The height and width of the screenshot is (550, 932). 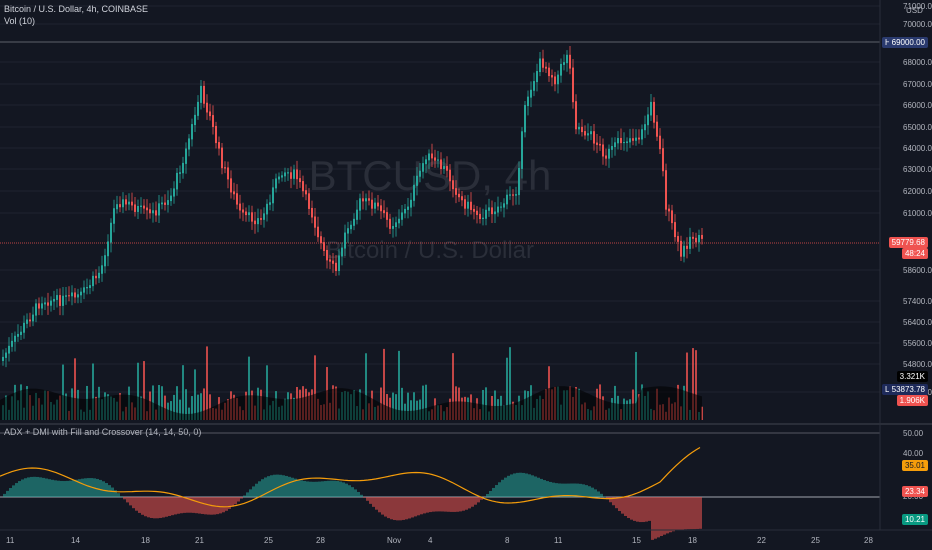 What do you see at coordinates (917, 364) in the screenshot?
I see `price-tick-label: 54800.00` at bounding box center [917, 364].